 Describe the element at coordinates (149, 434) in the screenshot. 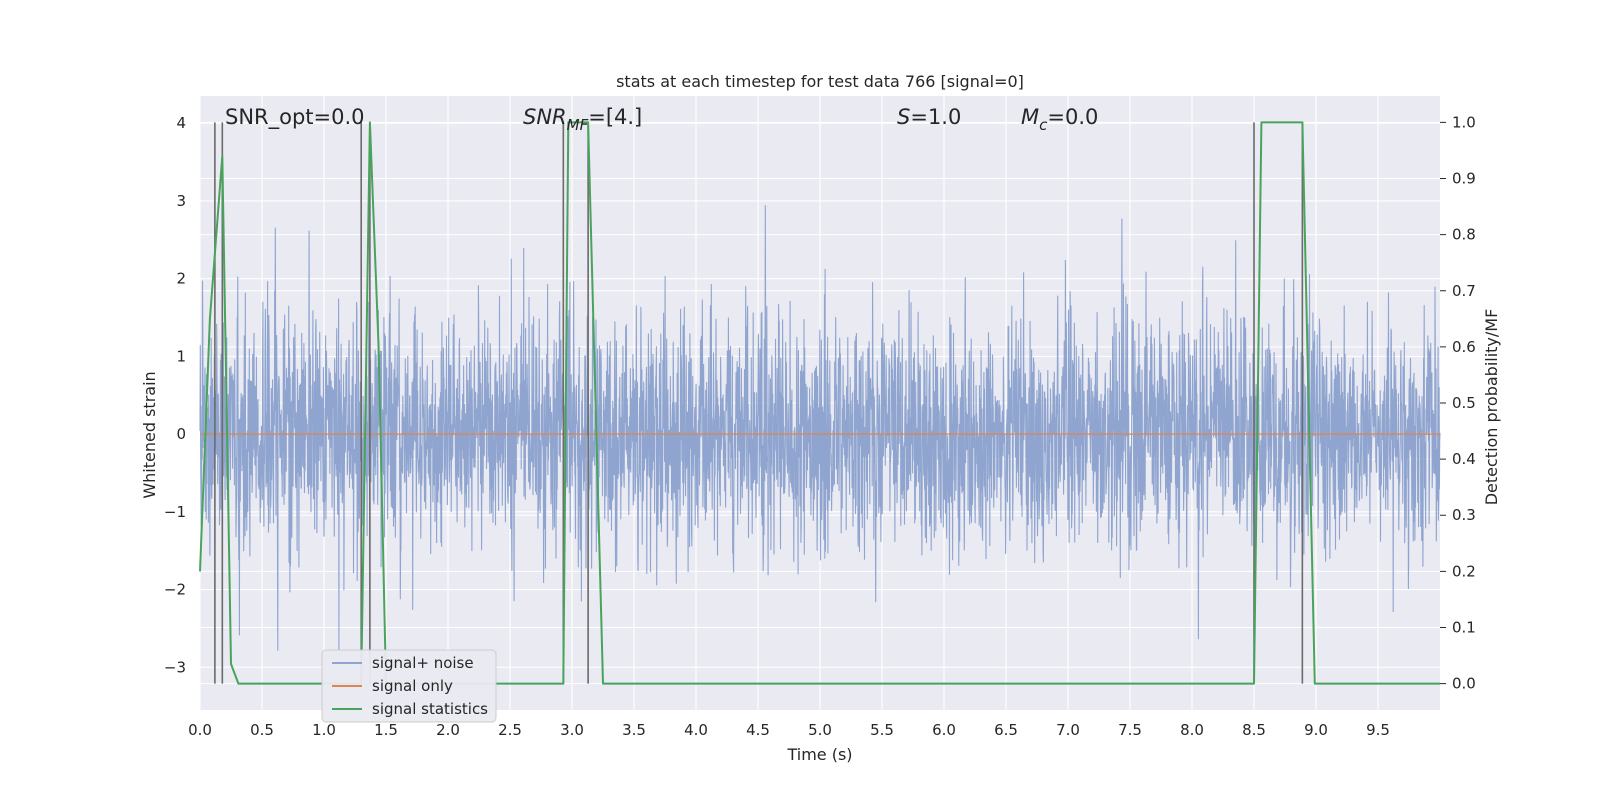

I see `y-axis-label: Whitened strain` at that location.